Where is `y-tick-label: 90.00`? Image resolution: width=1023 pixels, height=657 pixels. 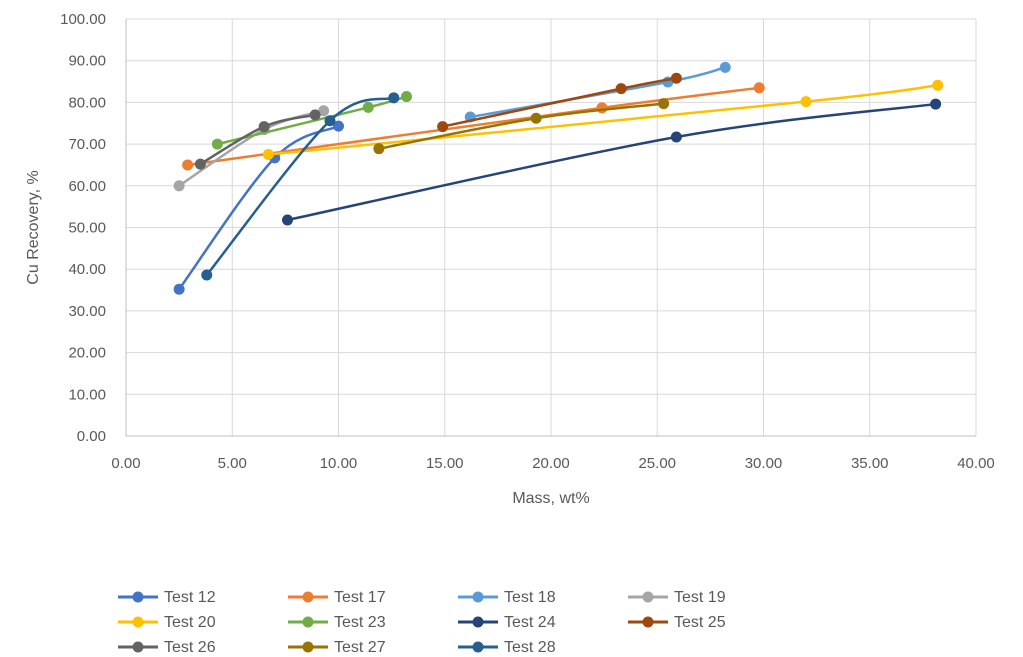 y-tick-label: 90.00 is located at coordinates (87, 61).